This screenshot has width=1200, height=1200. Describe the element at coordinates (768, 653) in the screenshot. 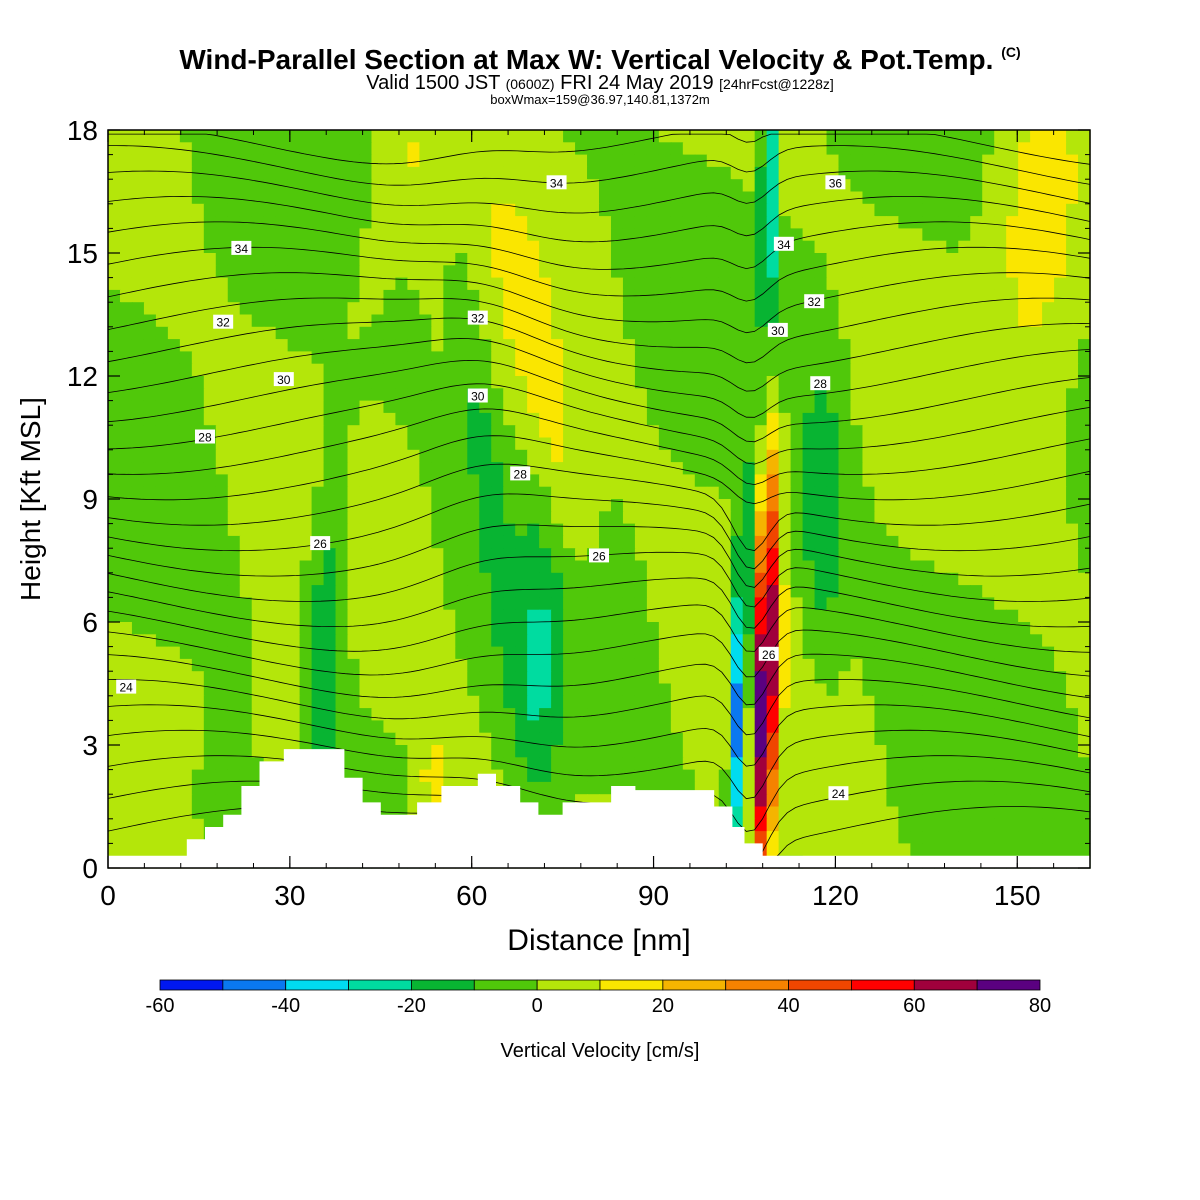

I see `contour-label-box` at that location.